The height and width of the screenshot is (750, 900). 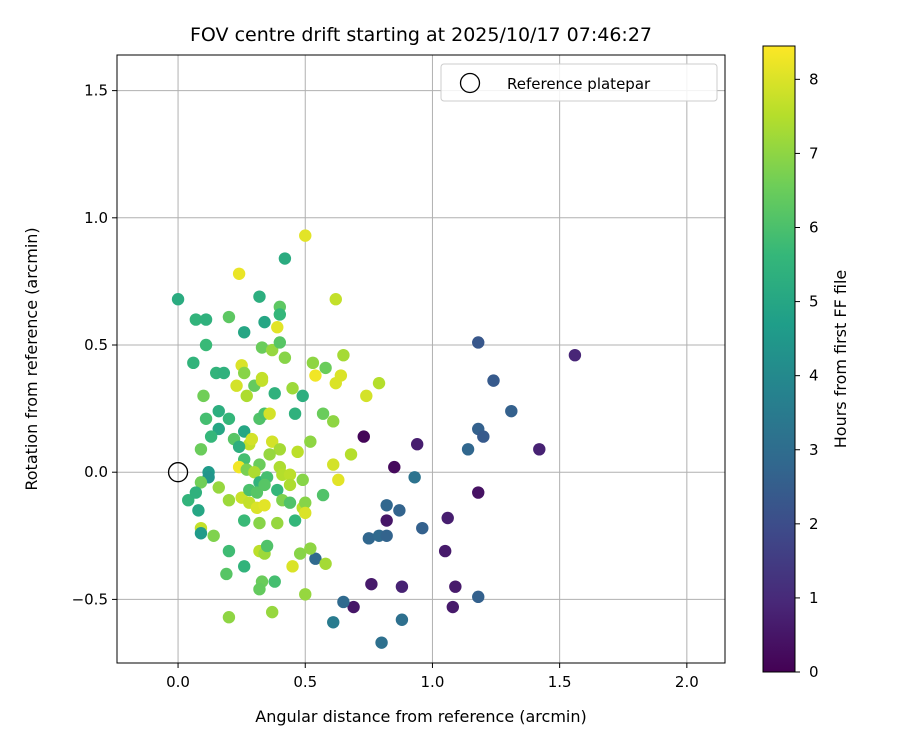 I want to click on colorbar-tick-label: 3, so click(x=814, y=450).